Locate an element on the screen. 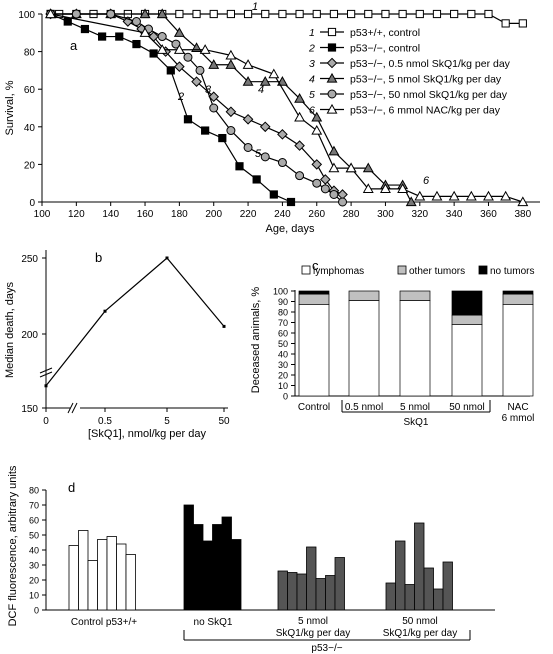 The image size is (553, 654). panel-a-y-tick-label: 60 is located at coordinates (30, 90).